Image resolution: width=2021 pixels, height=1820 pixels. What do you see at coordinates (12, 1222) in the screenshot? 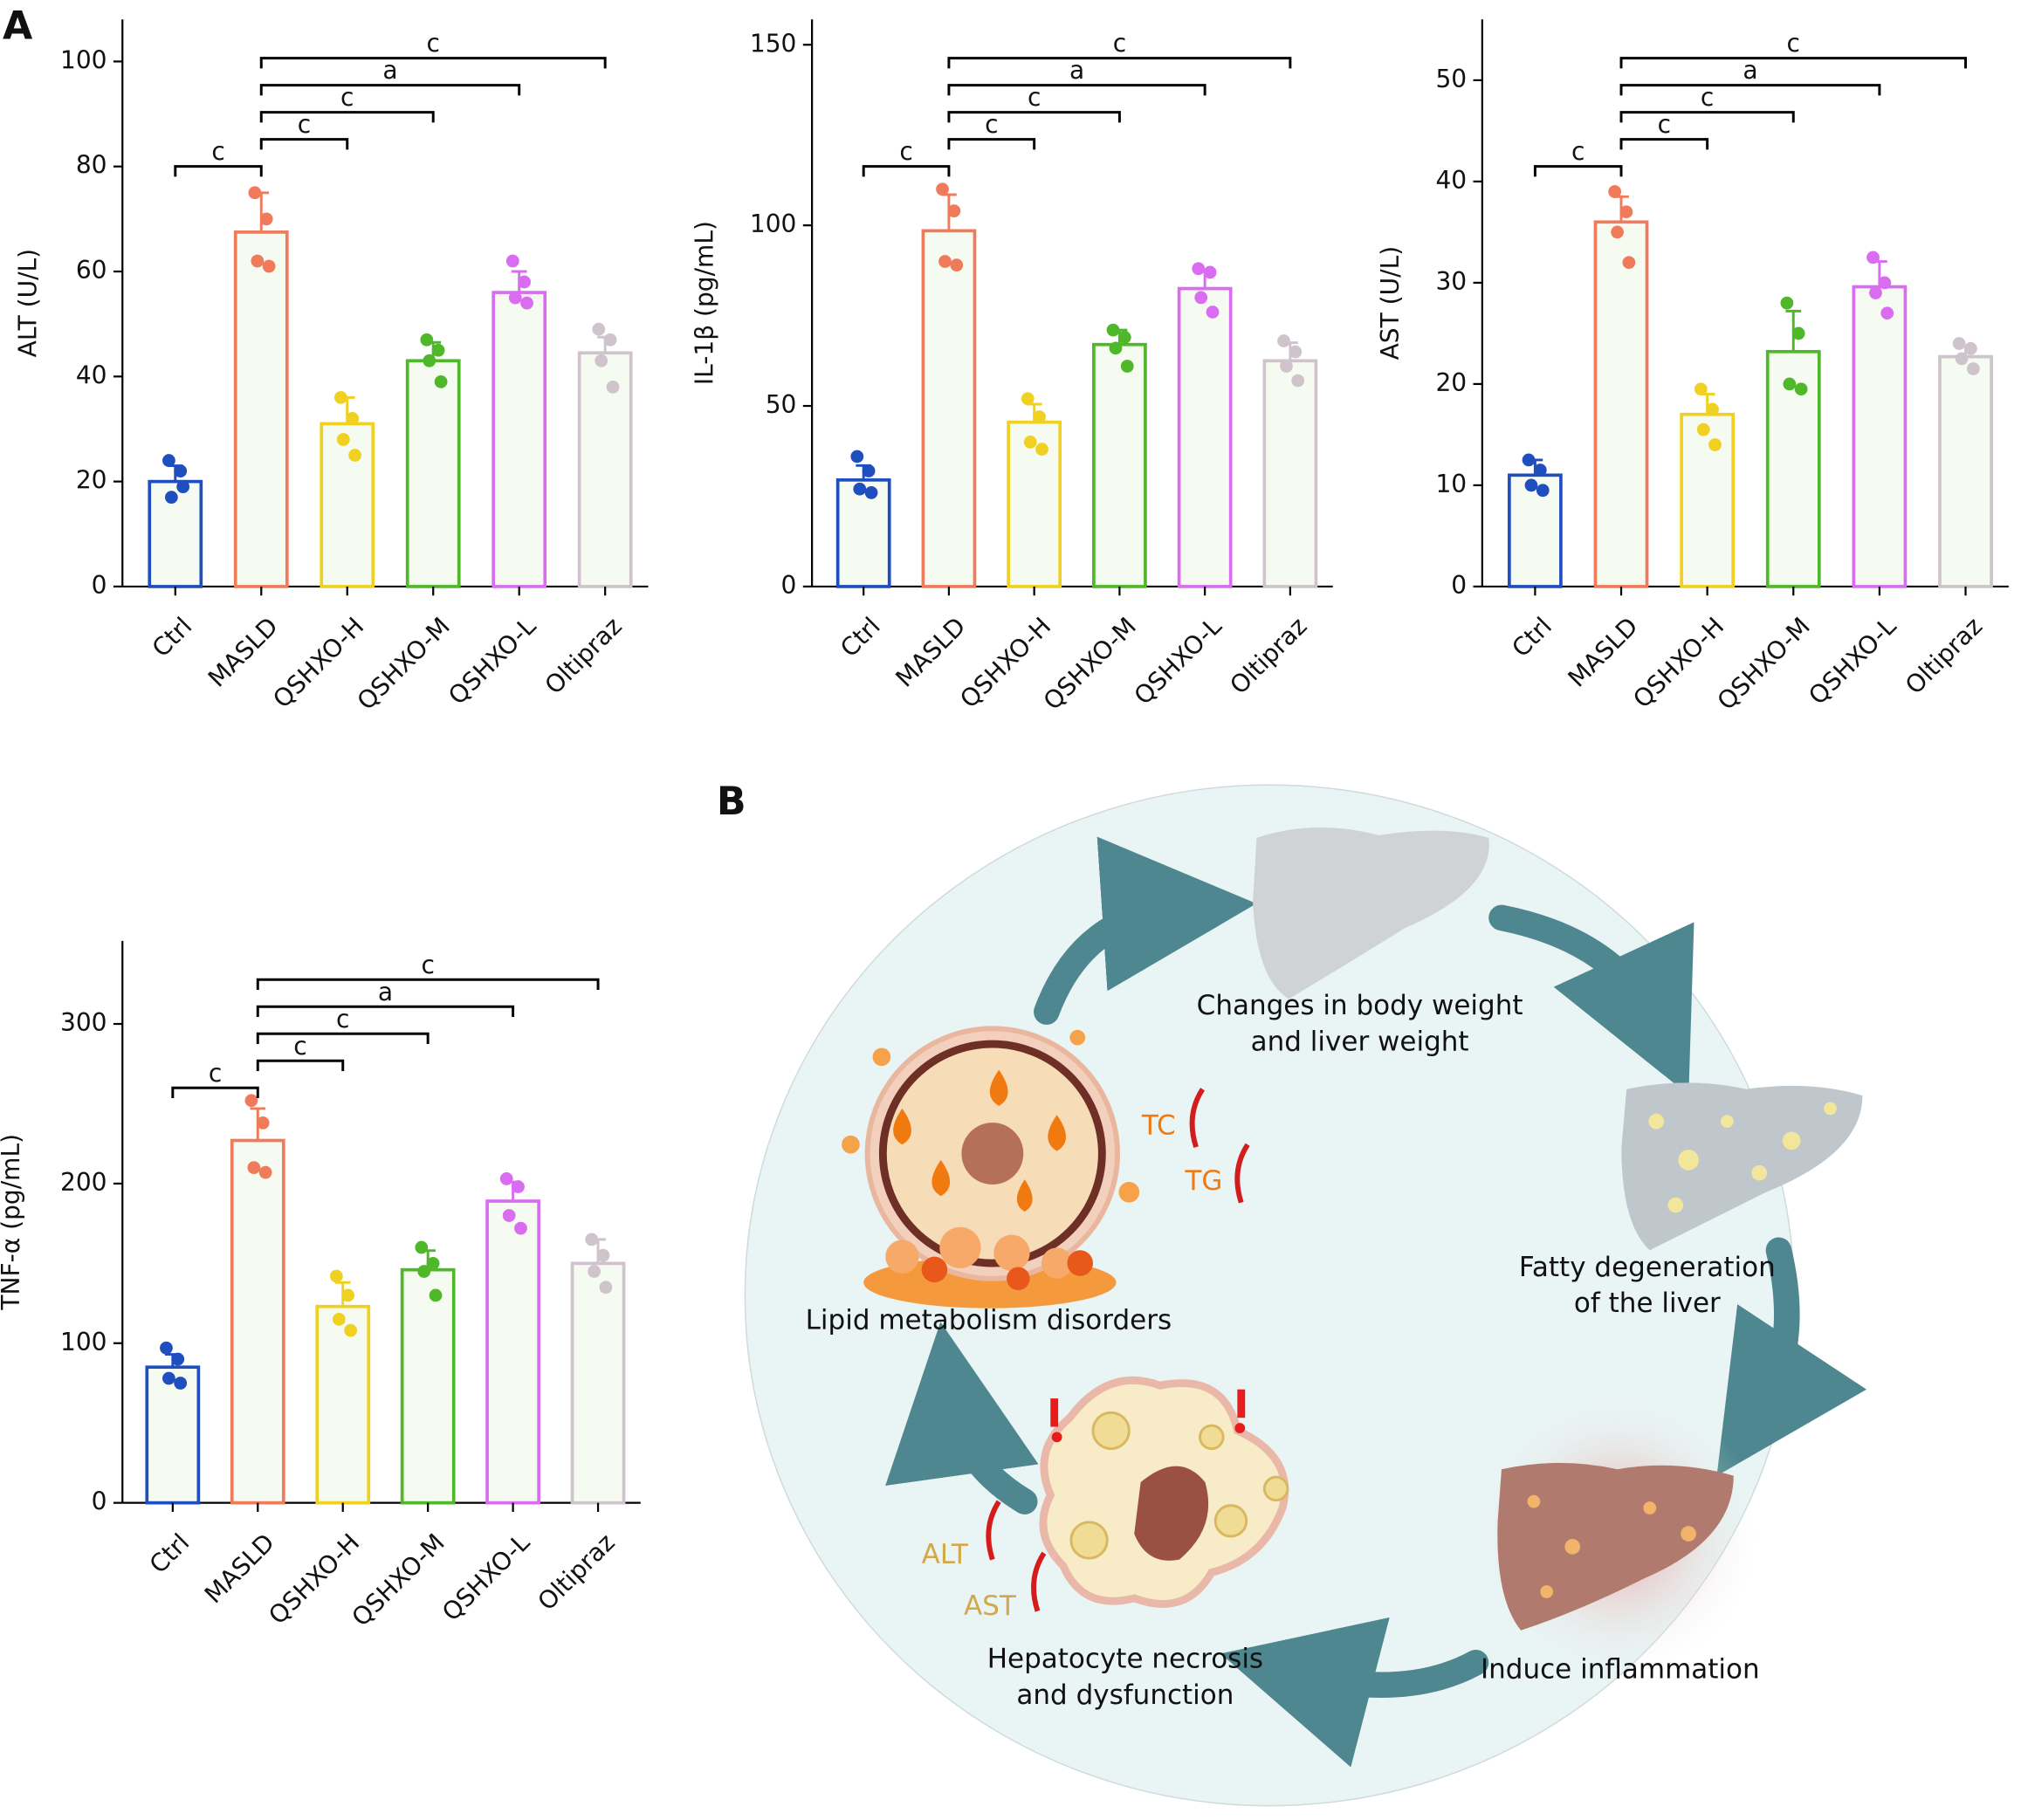
I see `y-axis-label: TNF-α (pg/mL)` at bounding box center [12, 1222].